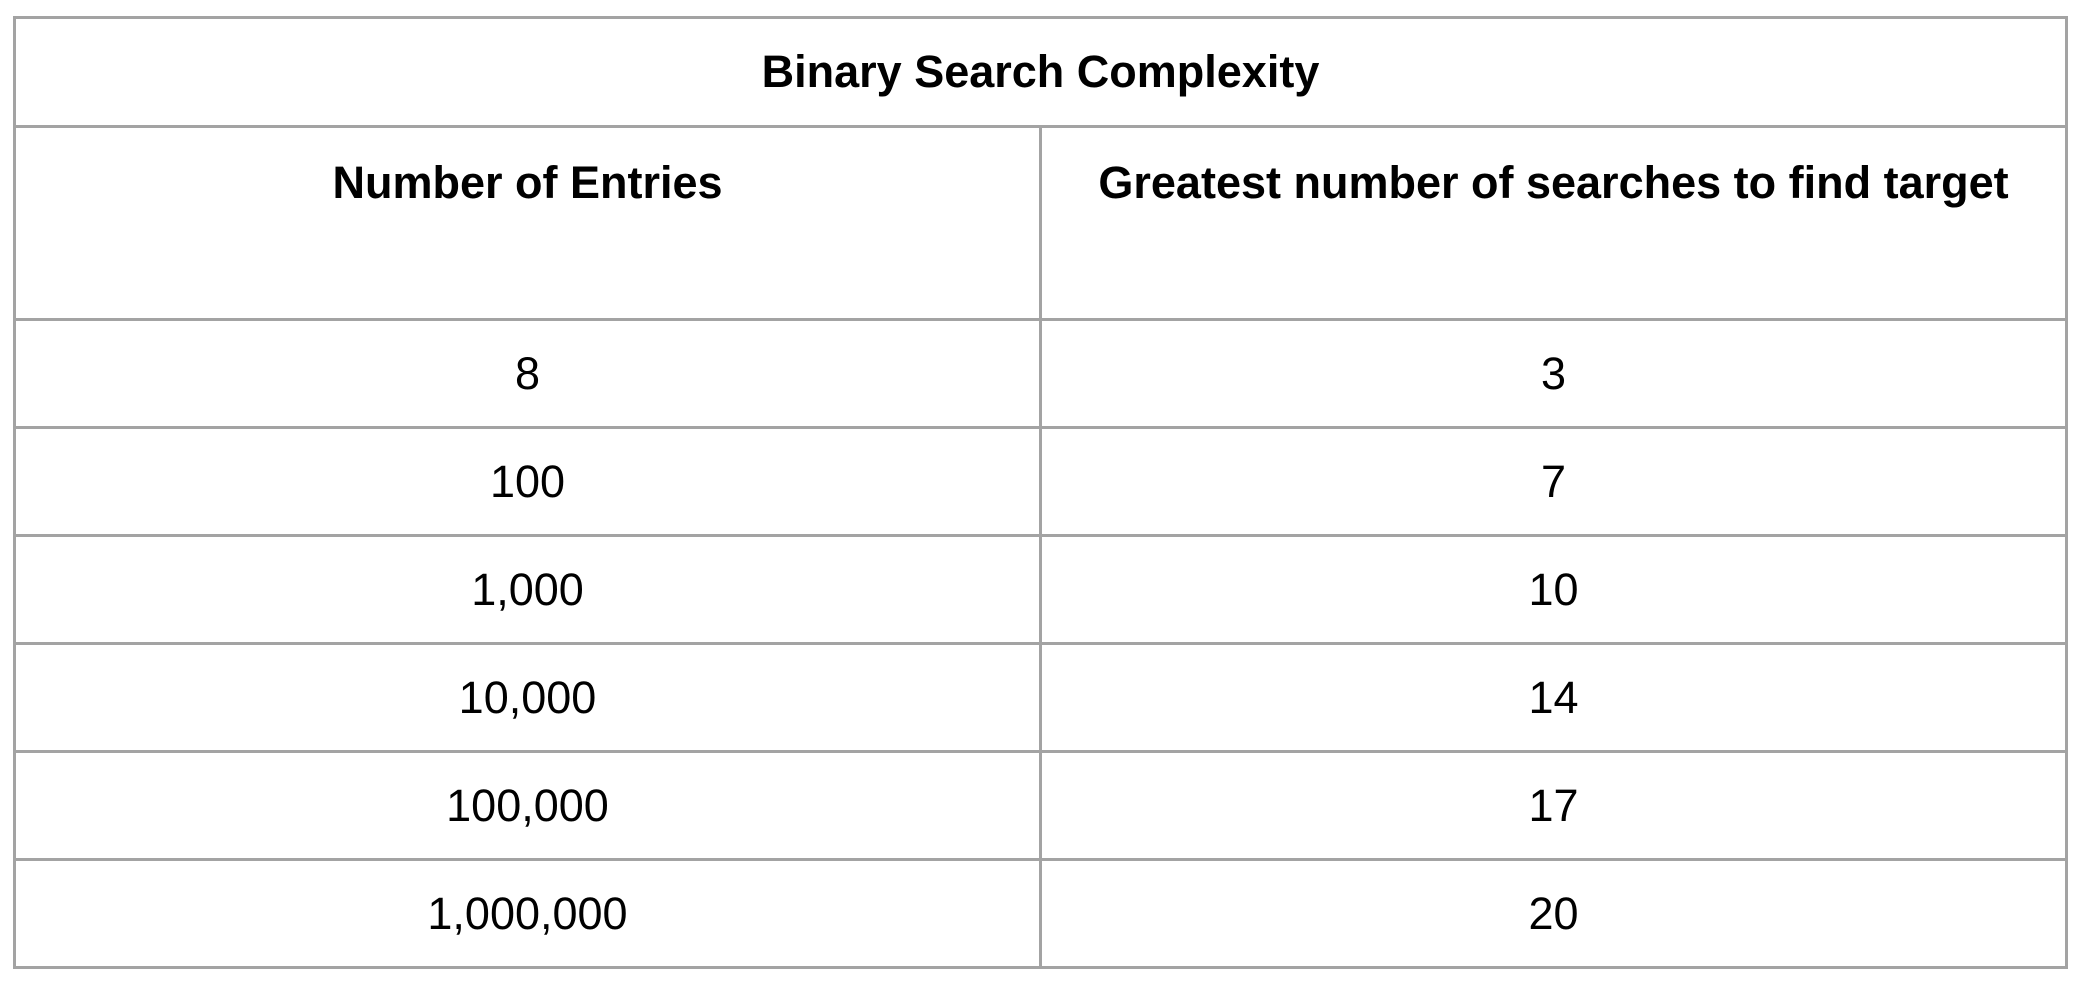 The image size is (2084, 982). I want to click on entries-cell: 100, so click(527, 481).